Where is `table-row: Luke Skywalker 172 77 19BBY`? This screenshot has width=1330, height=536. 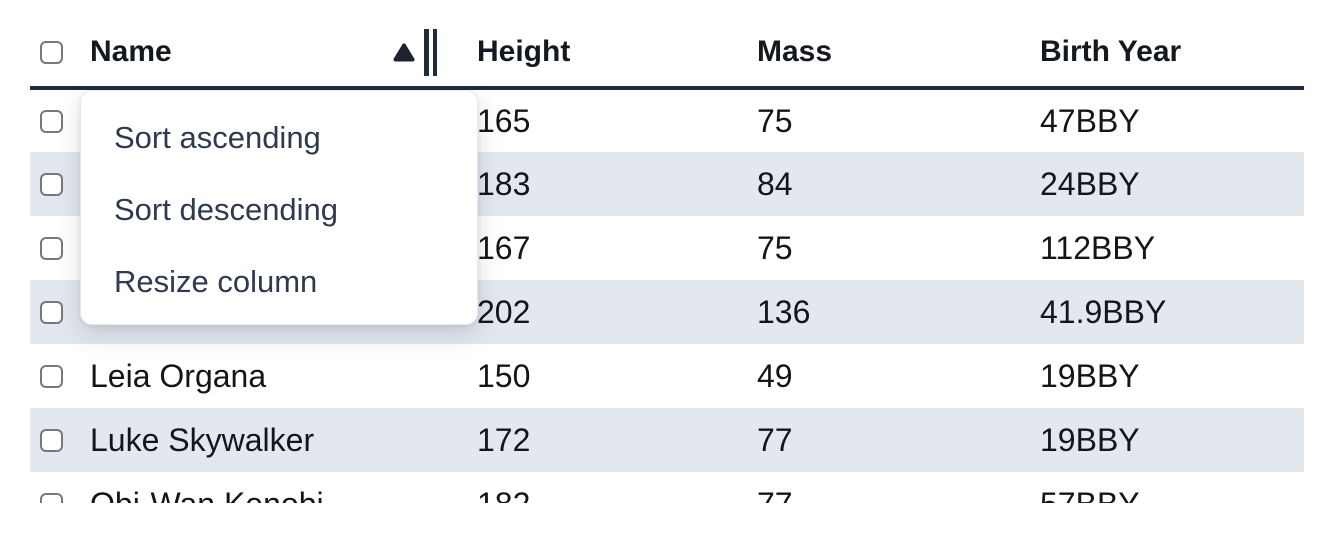
table-row: Luke Skywalker 172 77 19BBY is located at coordinates (667, 440).